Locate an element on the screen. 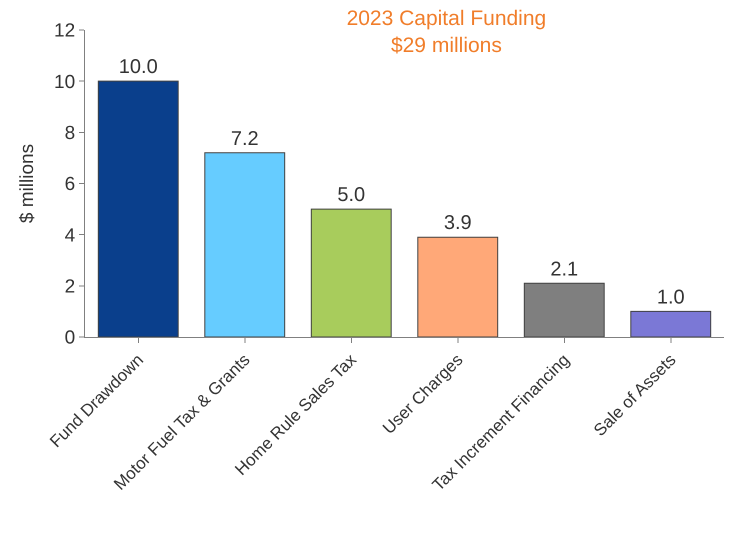  y-tick-label: 10 is located at coordinates (65, 82).